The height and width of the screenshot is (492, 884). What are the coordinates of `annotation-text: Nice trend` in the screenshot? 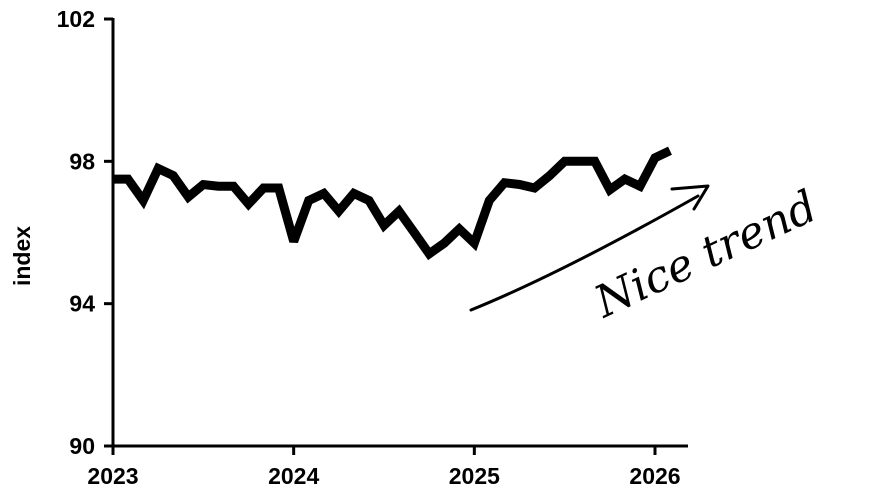 It's located at (705, 254).